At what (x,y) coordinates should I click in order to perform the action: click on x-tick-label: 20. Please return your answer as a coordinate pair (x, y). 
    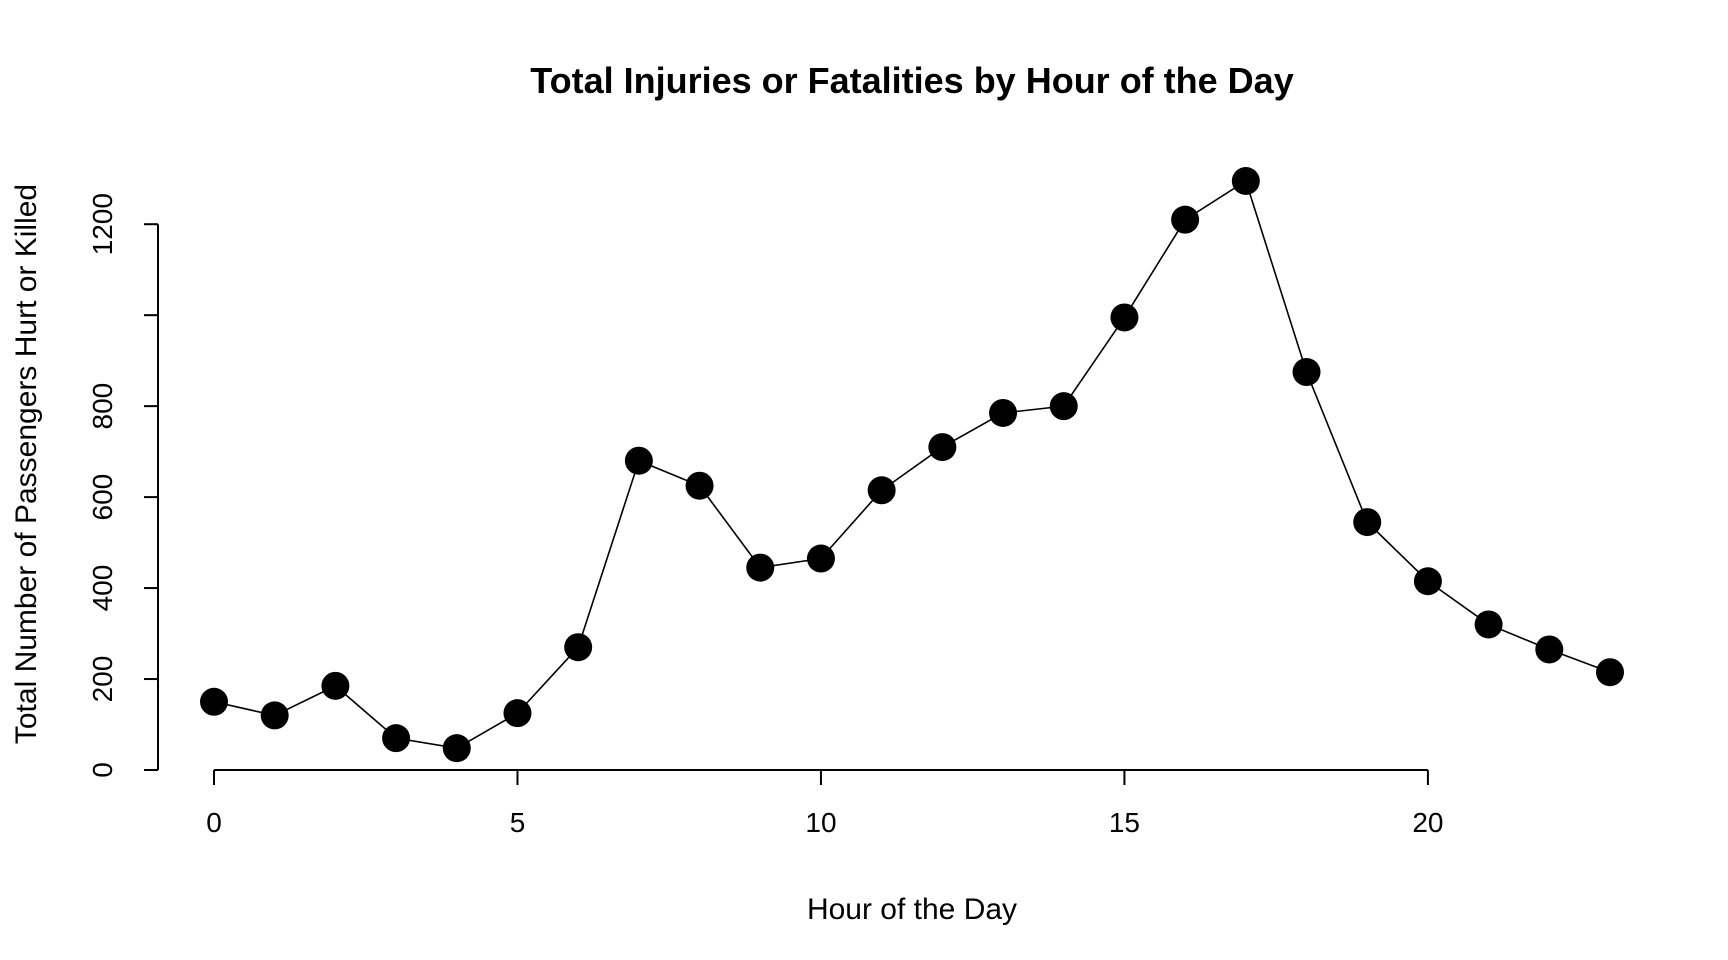
    Looking at the image, I should click on (1427, 822).